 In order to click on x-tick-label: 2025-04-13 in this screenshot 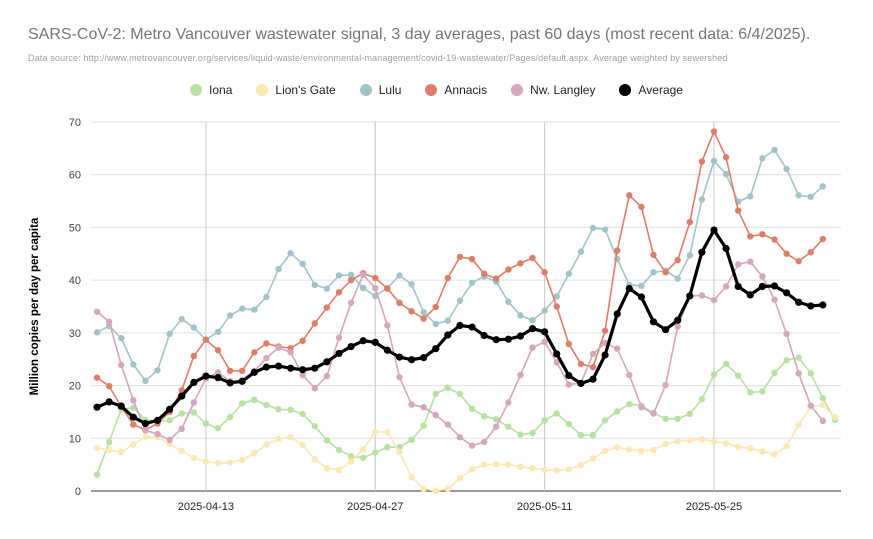, I will do `click(206, 507)`.